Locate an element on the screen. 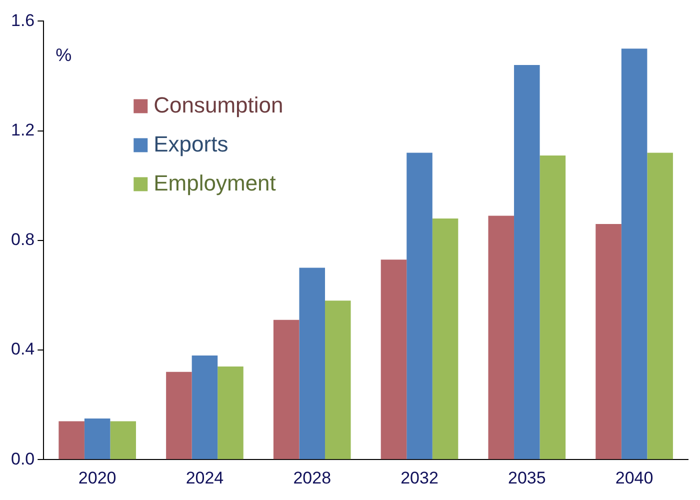 The height and width of the screenshot is (500, 700). y-tick-label: 1.2 is located at coordinates (22, 130).